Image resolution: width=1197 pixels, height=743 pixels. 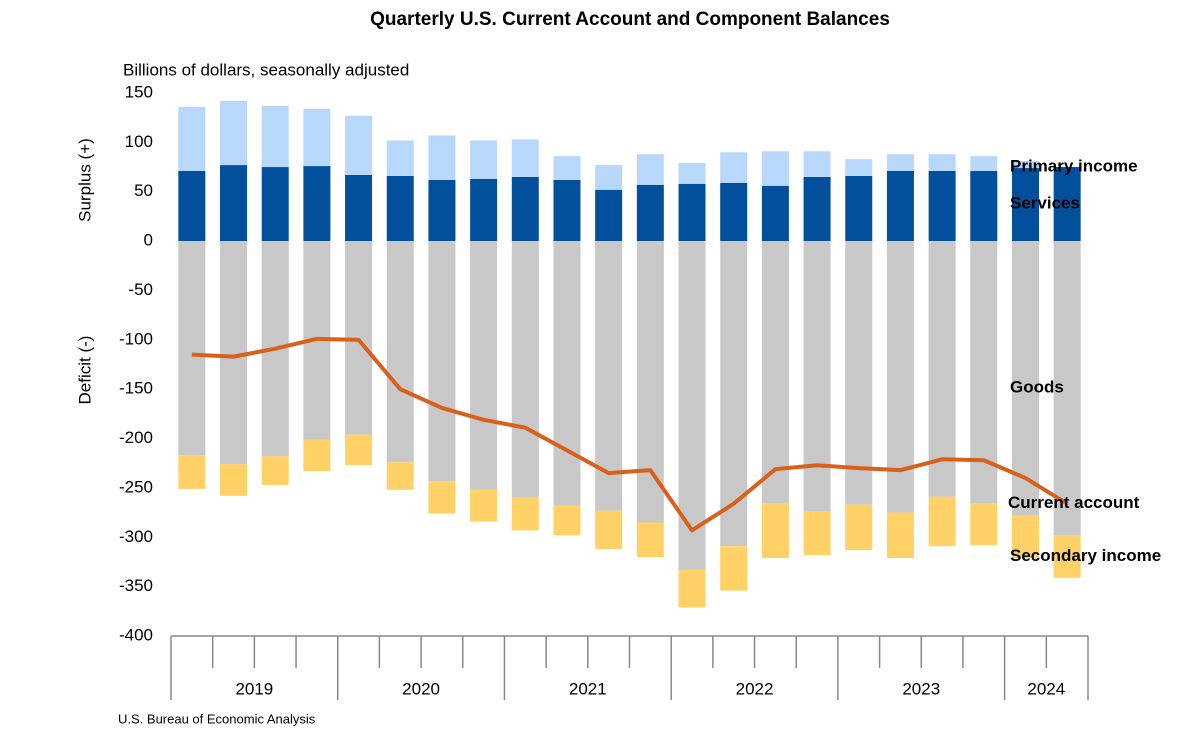 What do you see at coordinates (139, 91) in the screenshot?
I see `y-tick-label: 150` at bounding box center [139, 91].